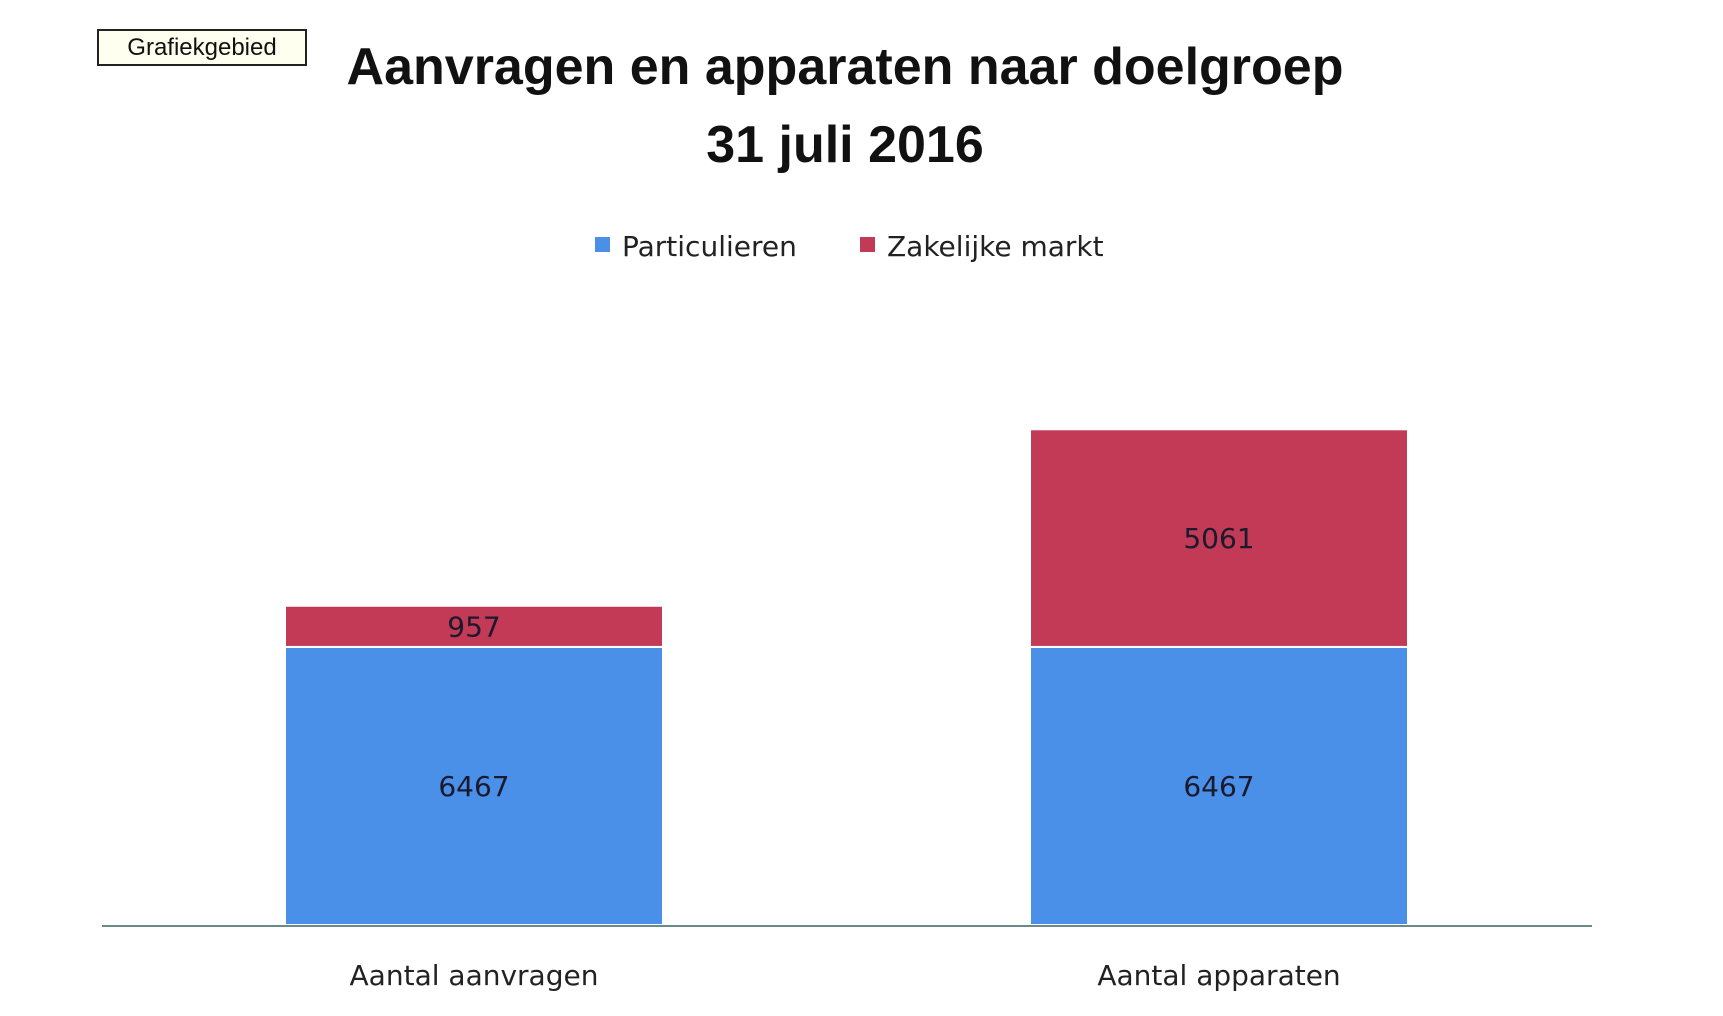 Image resolution: width=1723 pixels, height=1016 pixels. I want to click on chart-title: Aanvragen en apparaten naar doelgroep, so click(845, 67).